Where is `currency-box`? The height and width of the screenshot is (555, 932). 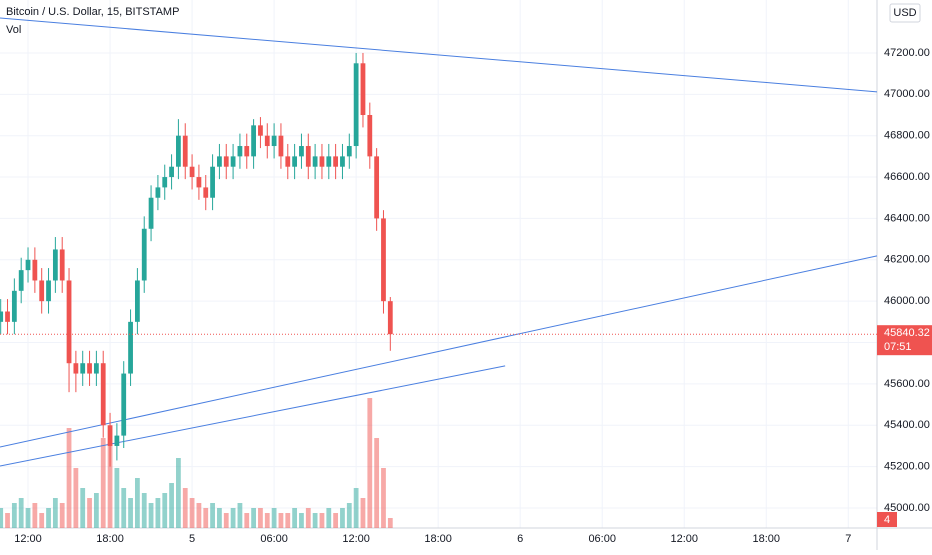 currency-box is located at coordinates (905, 13).